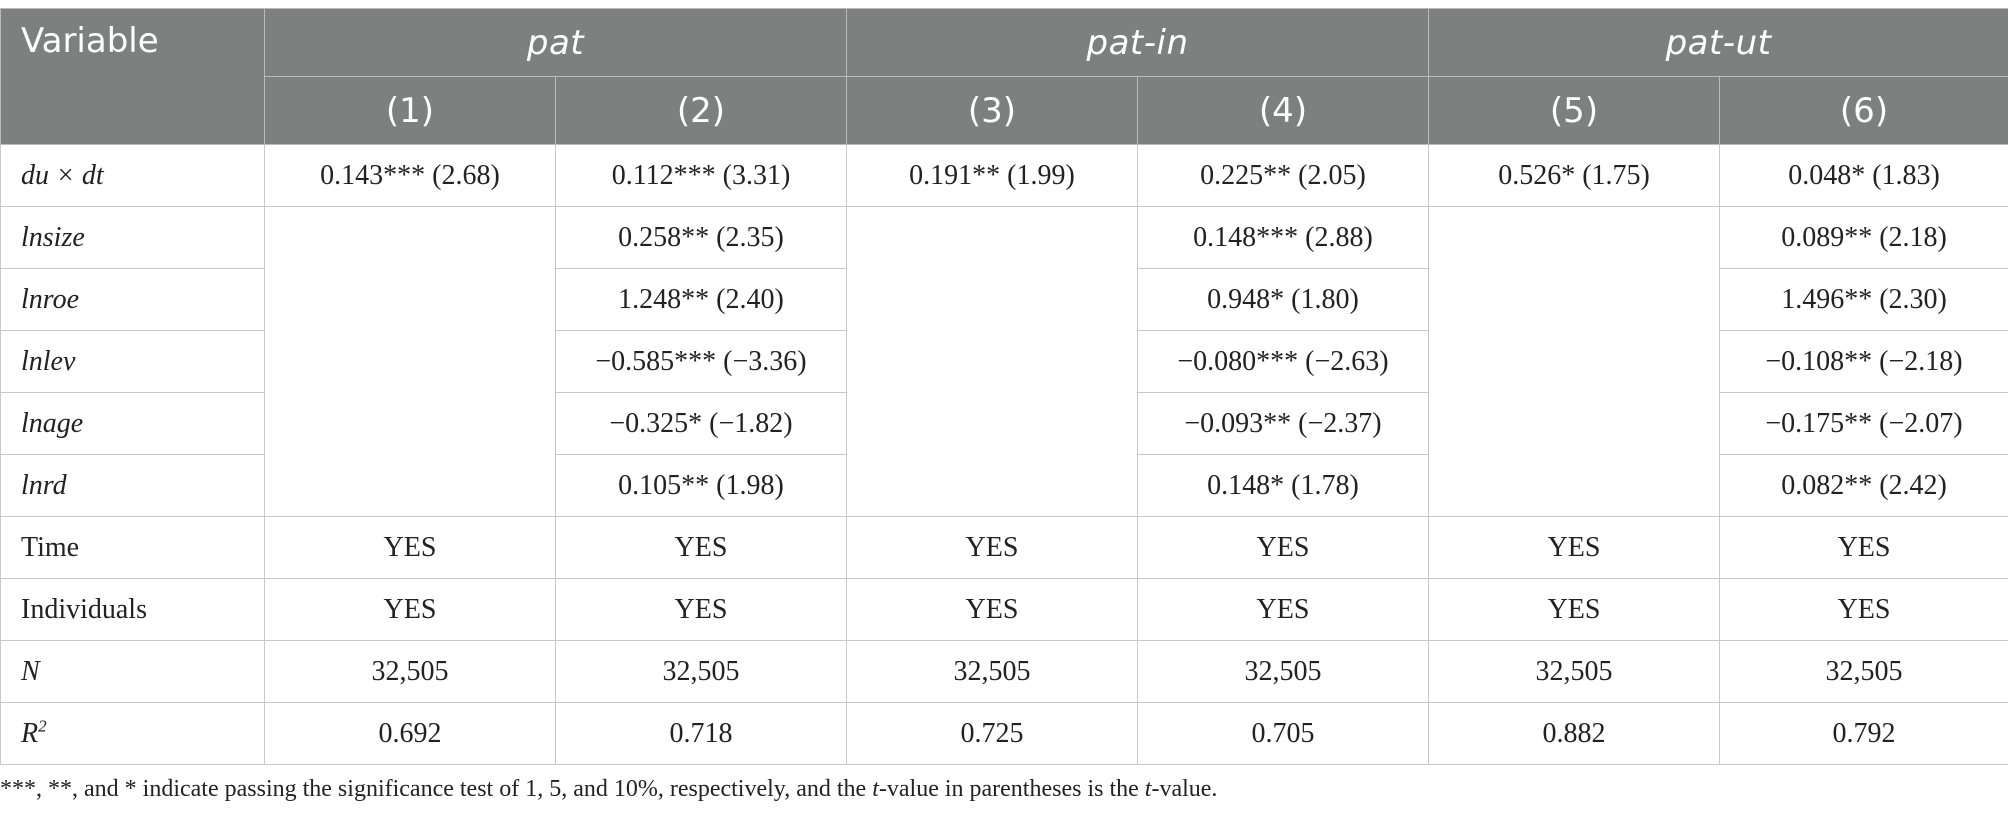 Image resolution: width=2008 pixels, height=822 pixels. Describe the element at coordinates (1283, 361) in the screenshot. I see `table-cell: −0.080*** (−2.63)` at that location.